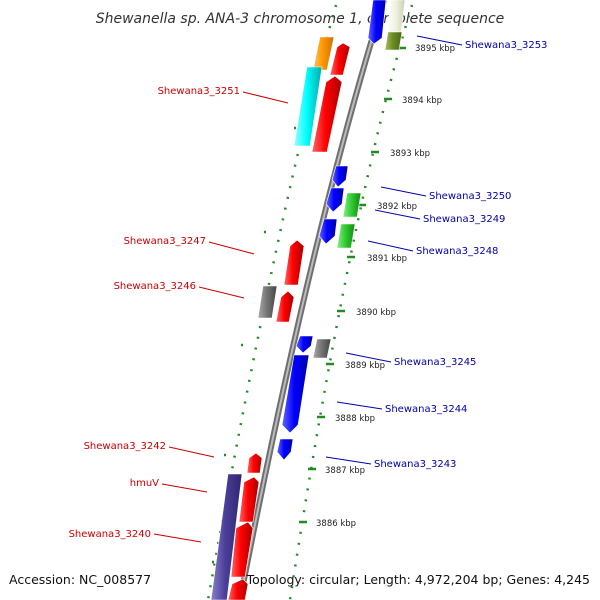 The width and height of the screenshot is (600, 600). I want to click on tick-label: 3892 kbp, so click(397, 207).